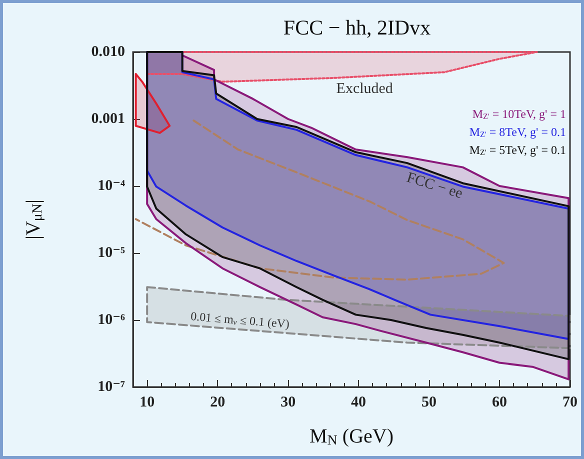  I want to click on x-tick-label: 50, so click(429, 402).